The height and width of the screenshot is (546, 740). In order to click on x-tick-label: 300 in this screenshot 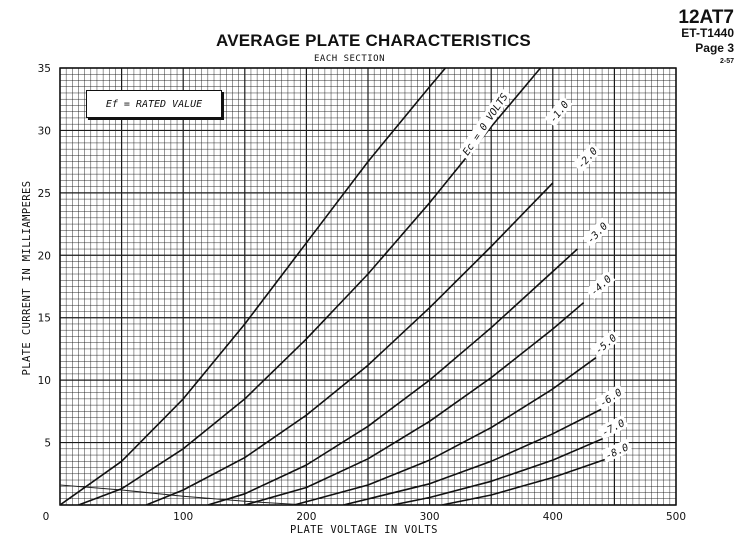, I will do `click(430, 517)`.